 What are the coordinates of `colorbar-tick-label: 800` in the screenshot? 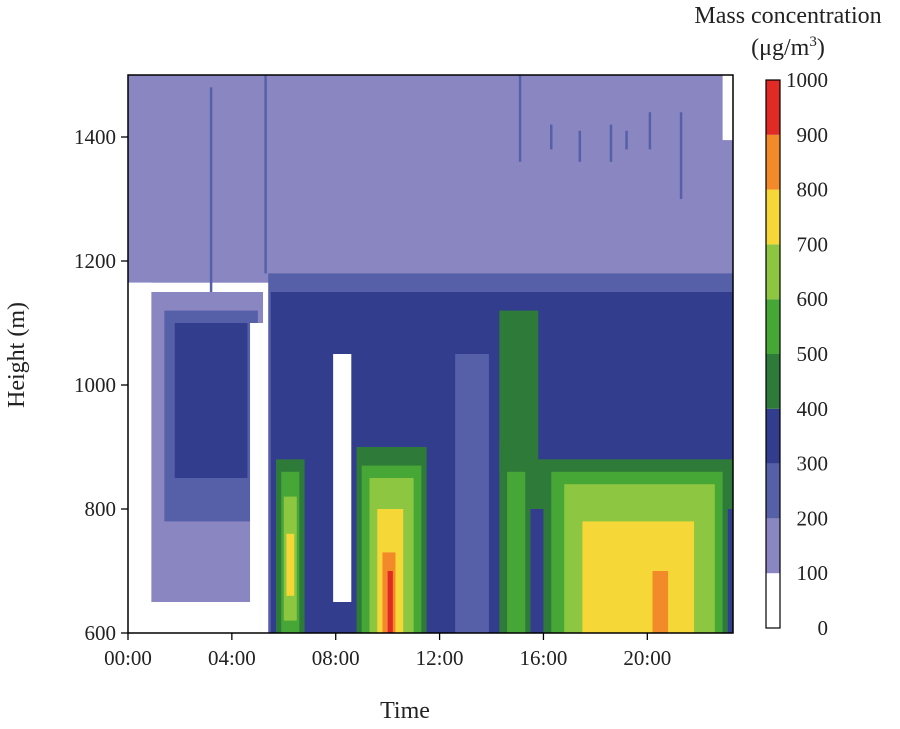 It's located at (813, 190).